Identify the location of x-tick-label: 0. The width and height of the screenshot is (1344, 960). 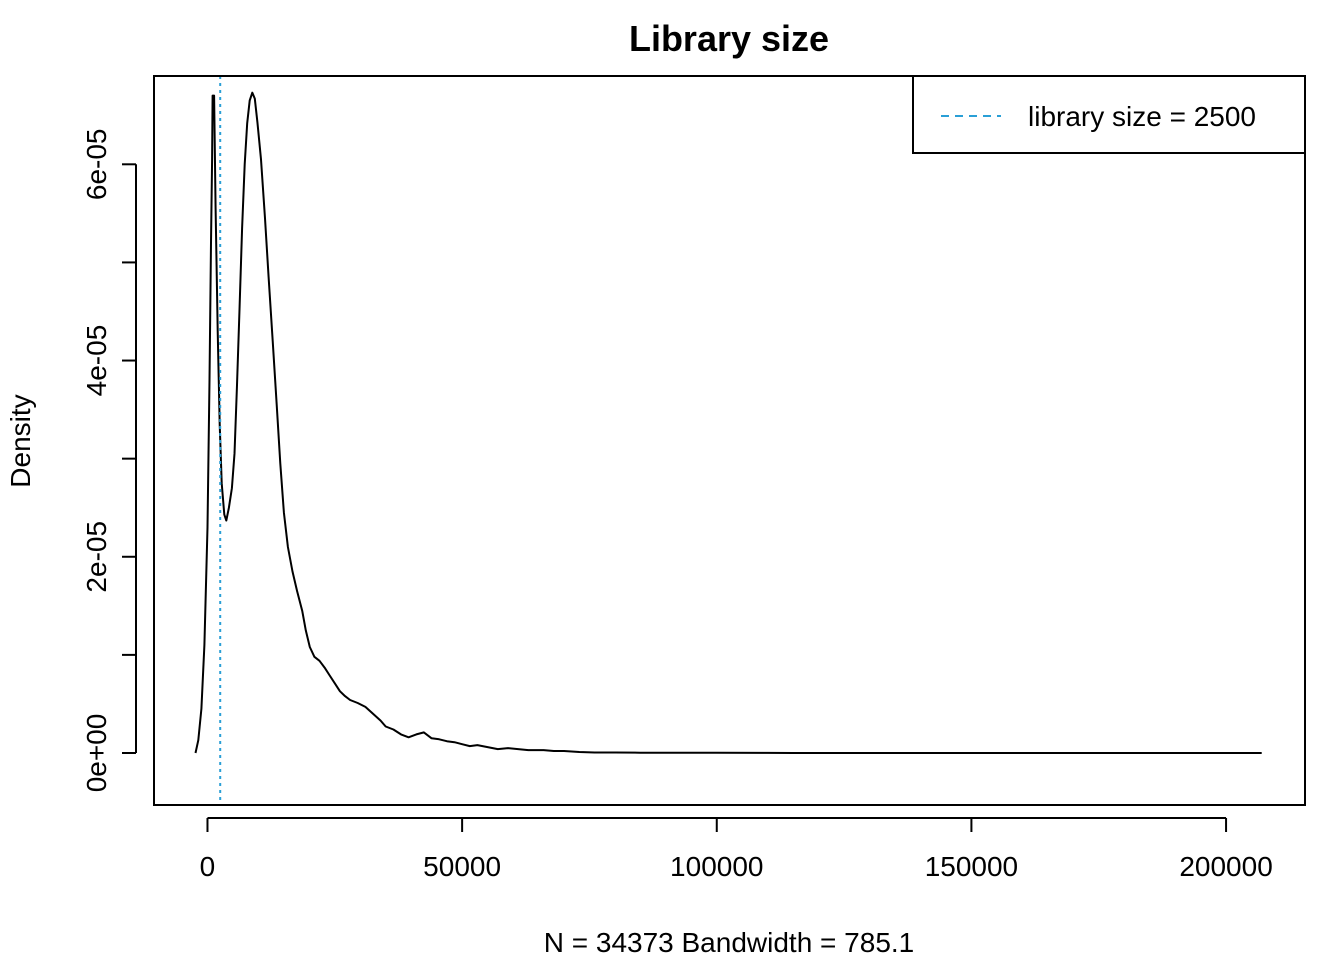
(208, 866).